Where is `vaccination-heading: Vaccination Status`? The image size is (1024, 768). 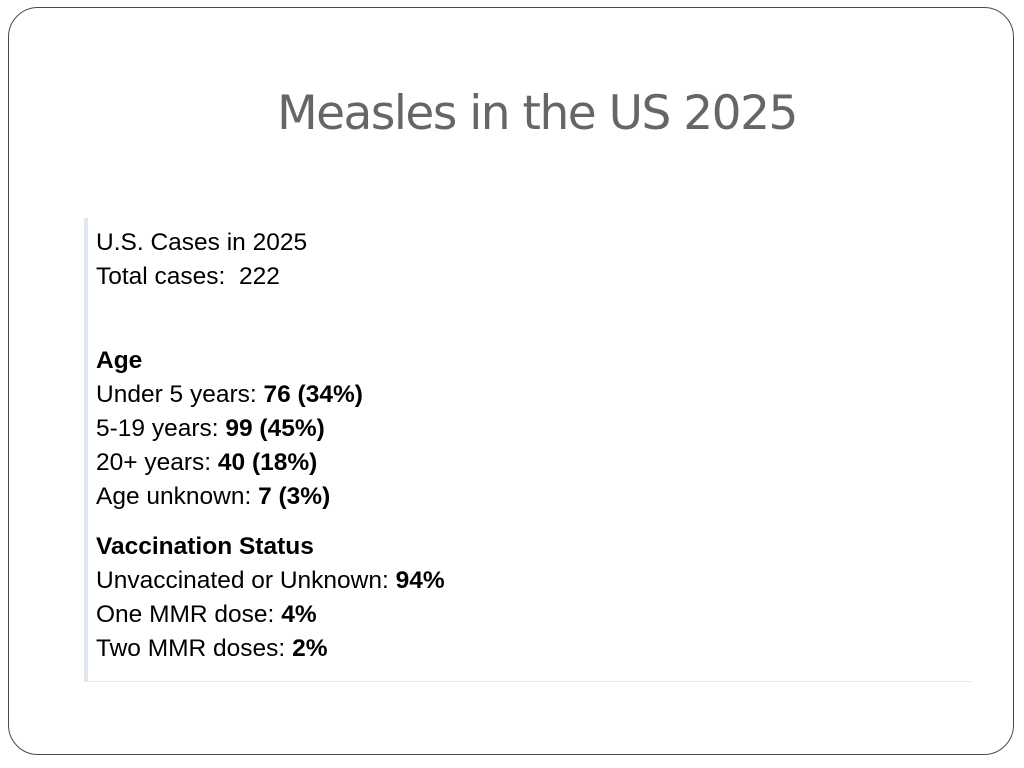 vaccination-heading: Vaccination Status is located at coordinates (205, 546).